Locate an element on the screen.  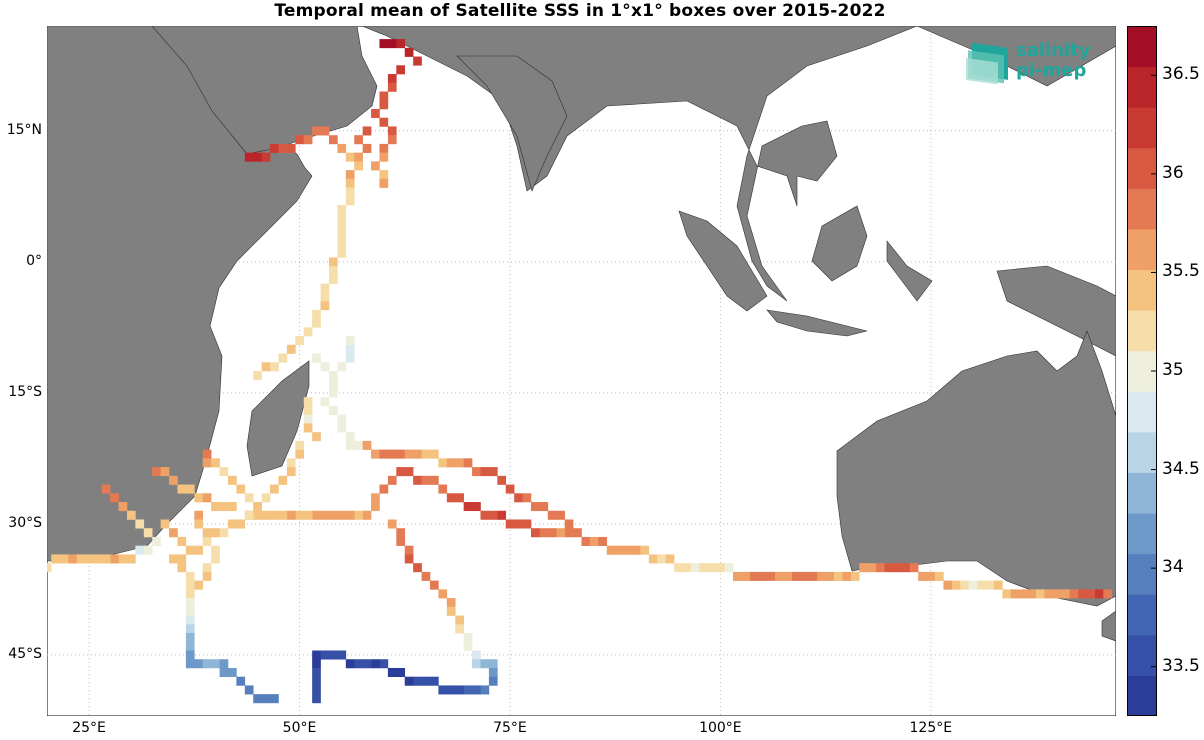
lat-tick-label: 0° is located at coordinates (34, 260).